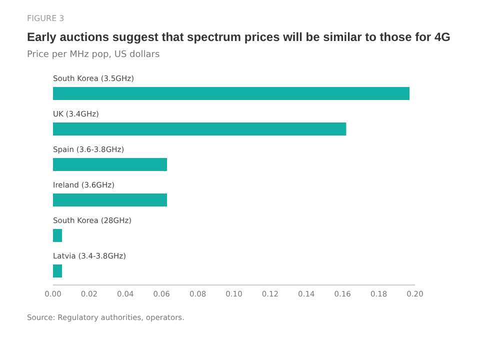  Describe the element at coordinates (238, 37) in the screenshot. I see `chart-title: Early auctions suggest that spectrum prices will be similar to those for 4G` at that location.